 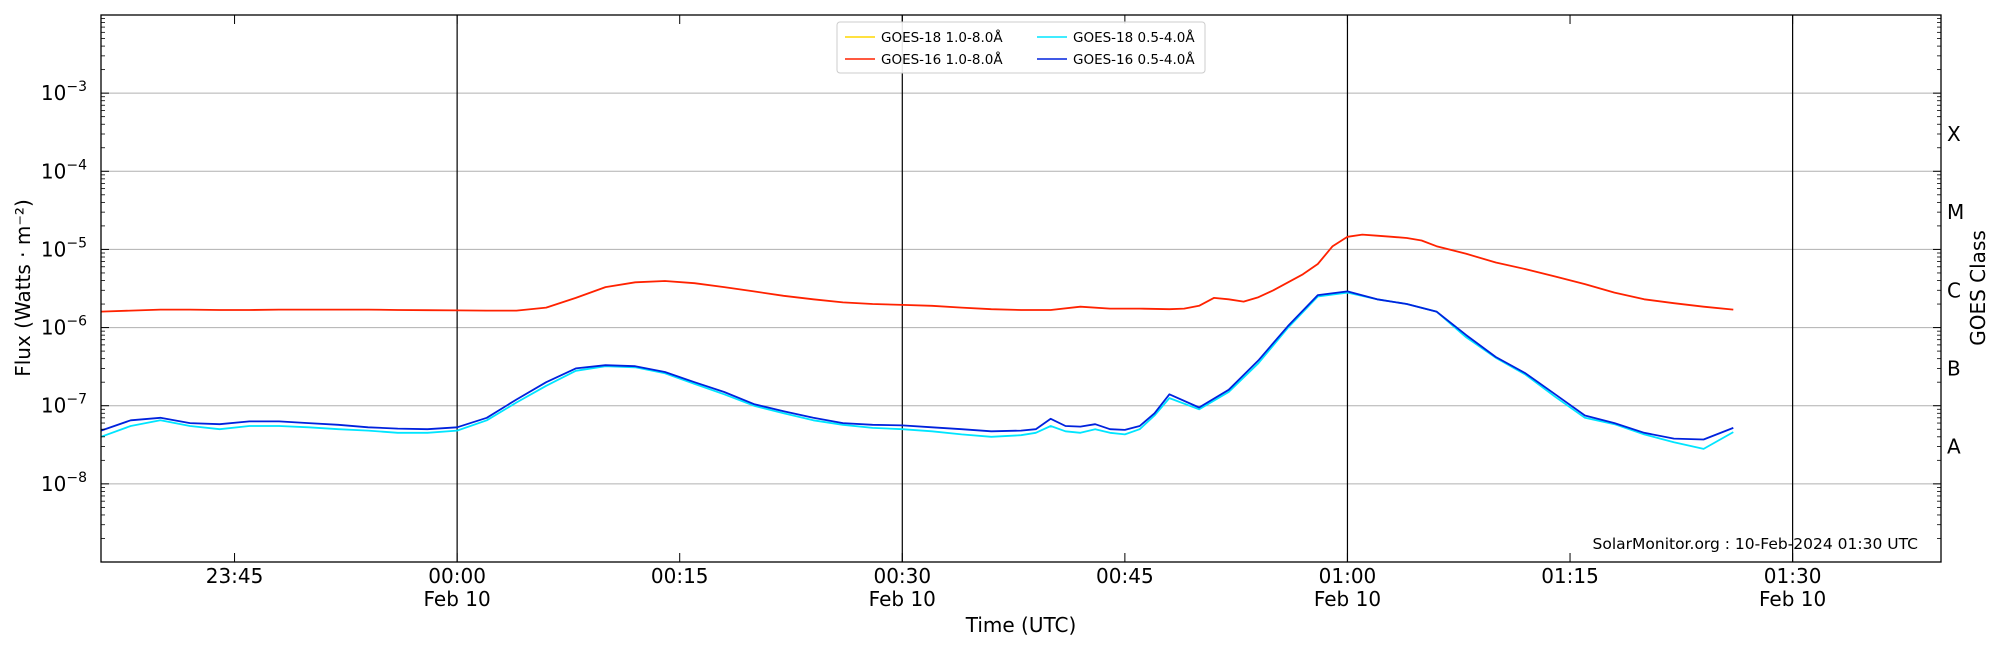 I want to click on y-tick-label: 10⁻³, so click(x=64, y=92).